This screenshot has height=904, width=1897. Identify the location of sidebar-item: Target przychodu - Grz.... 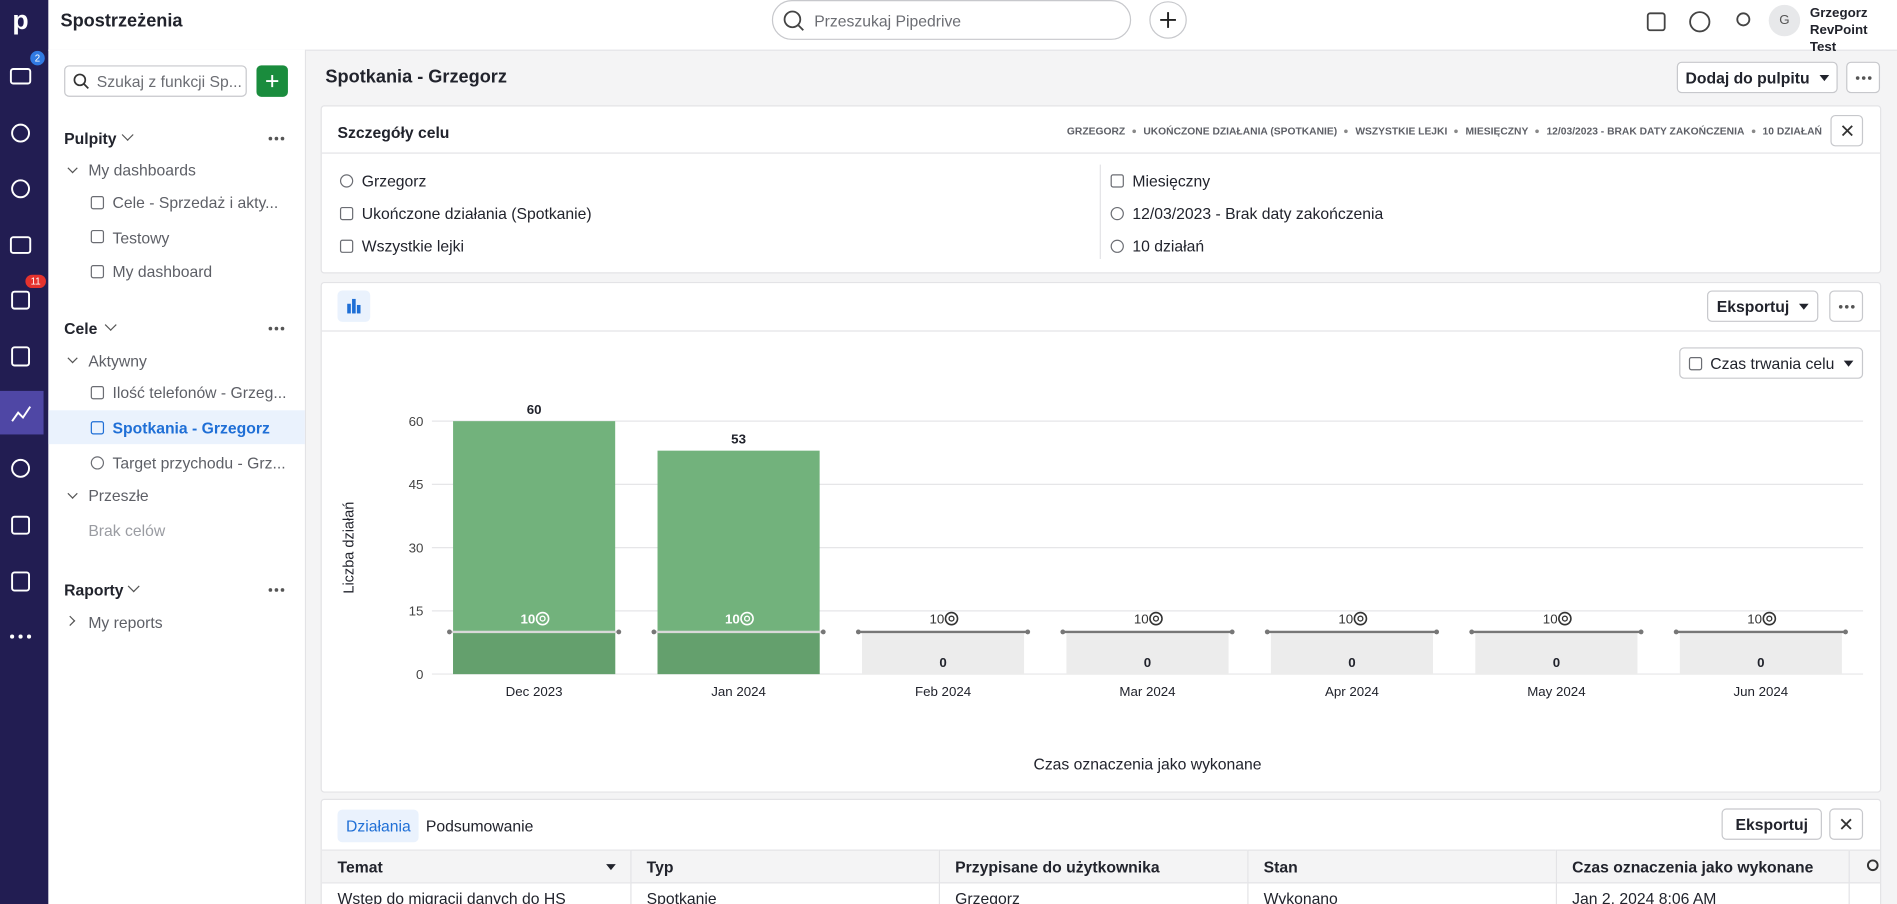
(199, 462).